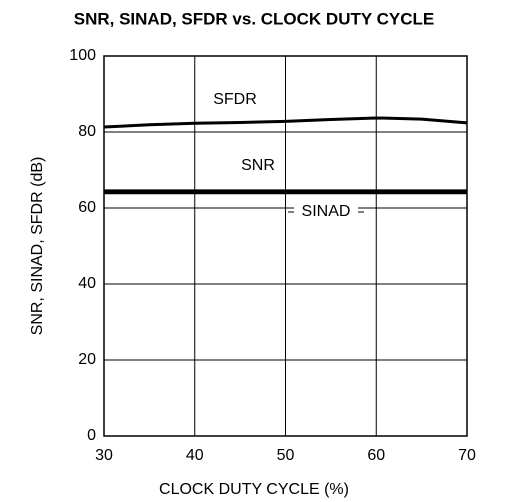 This screenshot has height=502, width=509. Describe the element at coordinates (104, 455) in the screenshot. I see `x-tick-label: 30` at that location.